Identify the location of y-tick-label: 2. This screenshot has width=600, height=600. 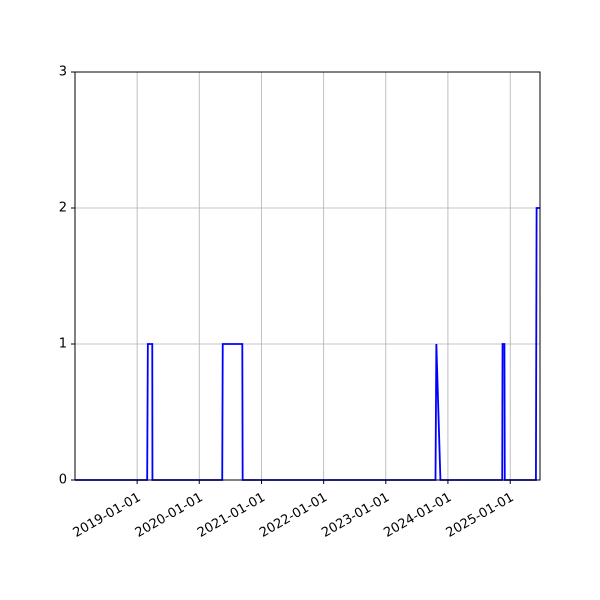
(63, 208).